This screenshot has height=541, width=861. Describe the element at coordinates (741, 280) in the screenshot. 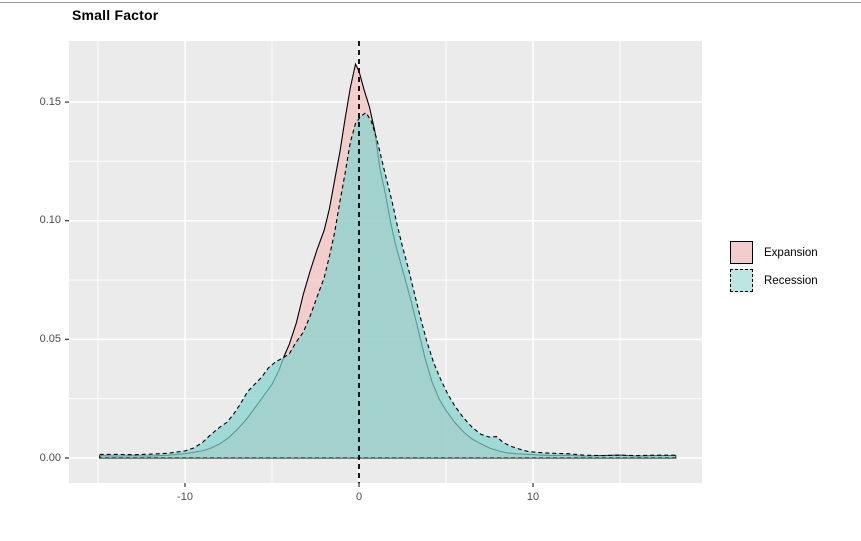

I see `recession-swatch-icon` at that location.